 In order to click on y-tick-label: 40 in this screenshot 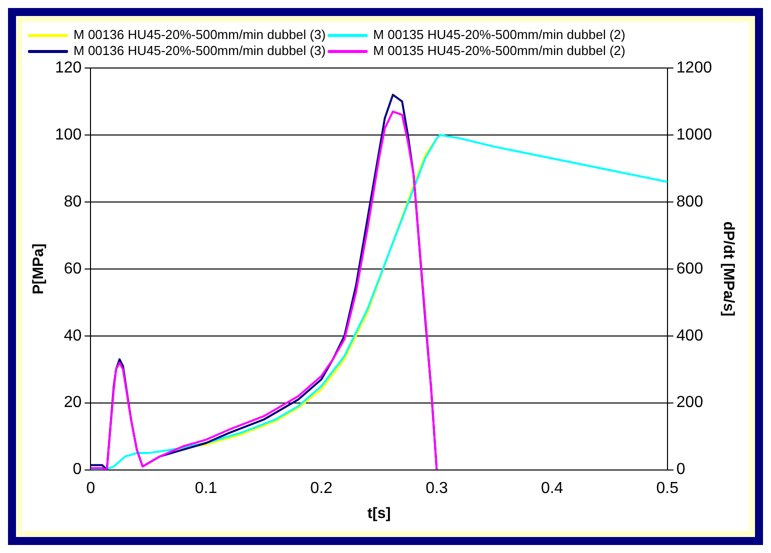, I will do `click(73, 335)`.